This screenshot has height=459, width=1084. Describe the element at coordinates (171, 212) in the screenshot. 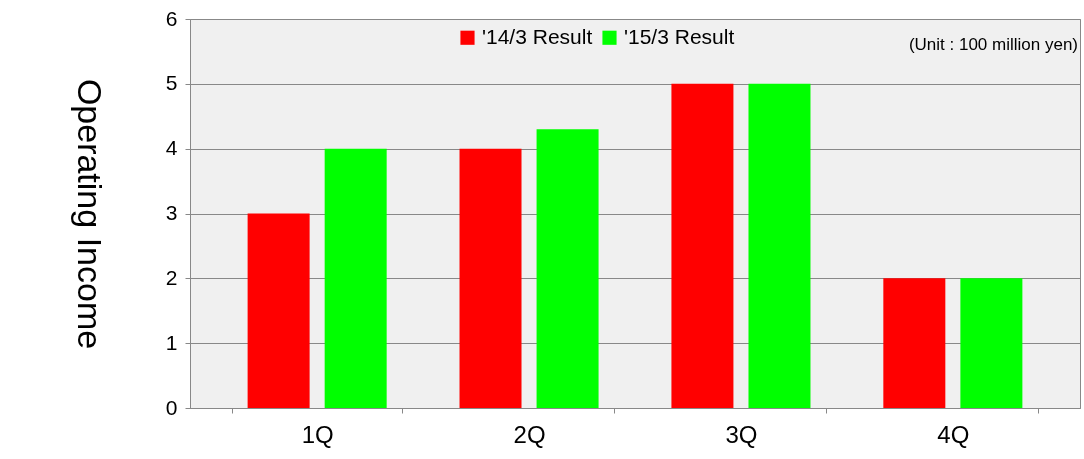

I see `y-tick-label: 3` at that location.